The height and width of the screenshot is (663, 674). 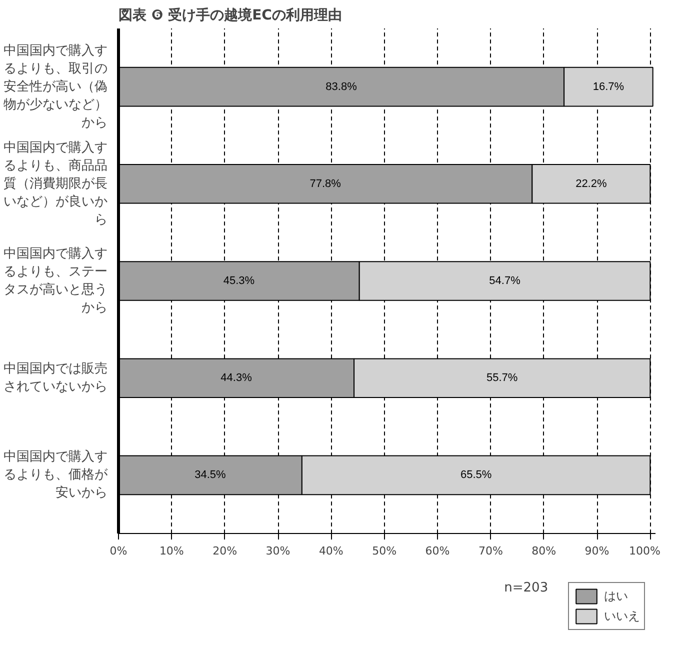 I want to click on x-tick-label: 10%, so click(x=171, y=551).